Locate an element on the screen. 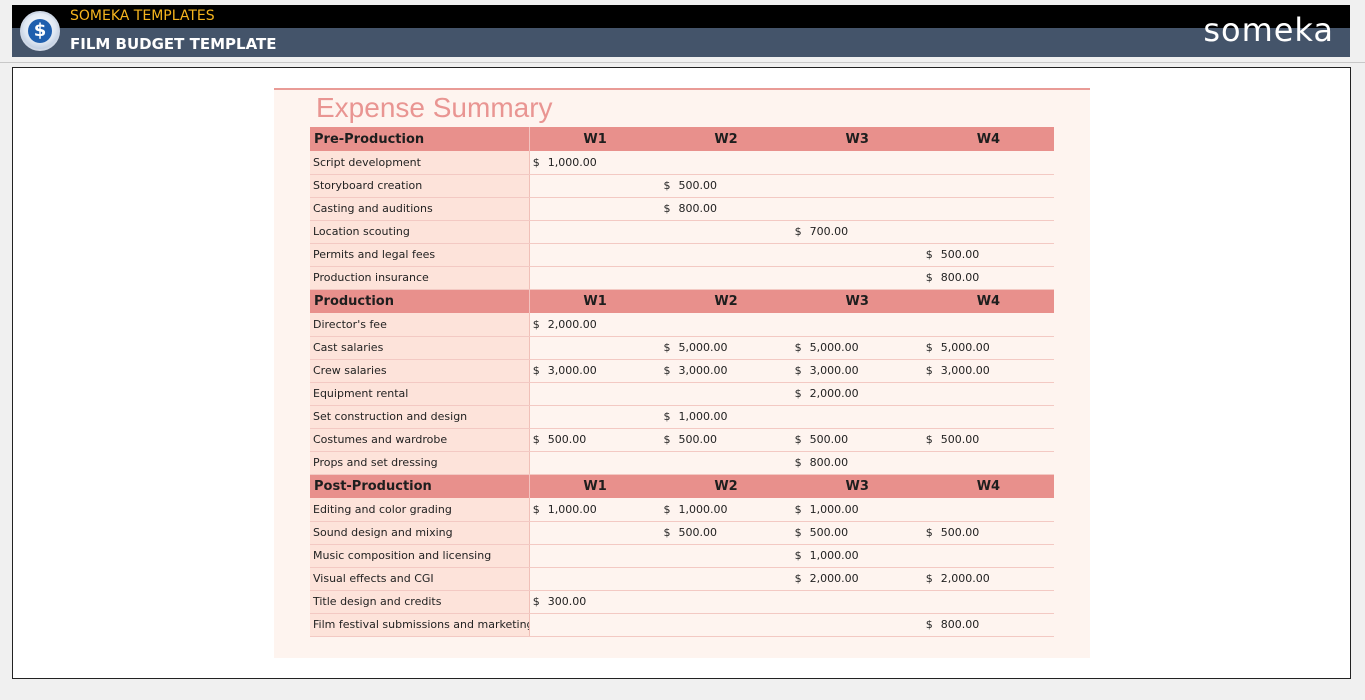 This screenshot has height=700, width=1365. expense-item-cell: Casting and auditions is located at coordinates (420, 209).